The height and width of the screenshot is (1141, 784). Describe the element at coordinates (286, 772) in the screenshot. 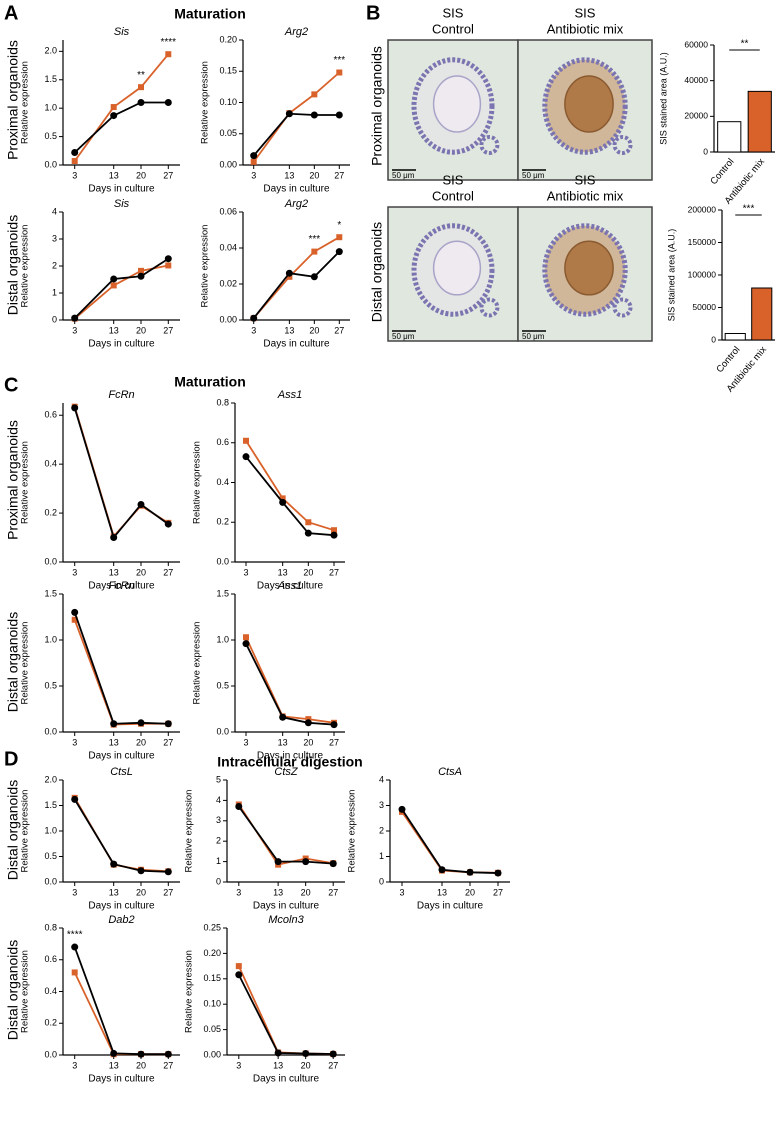

I see `chart-title: CtsZ` at that location.